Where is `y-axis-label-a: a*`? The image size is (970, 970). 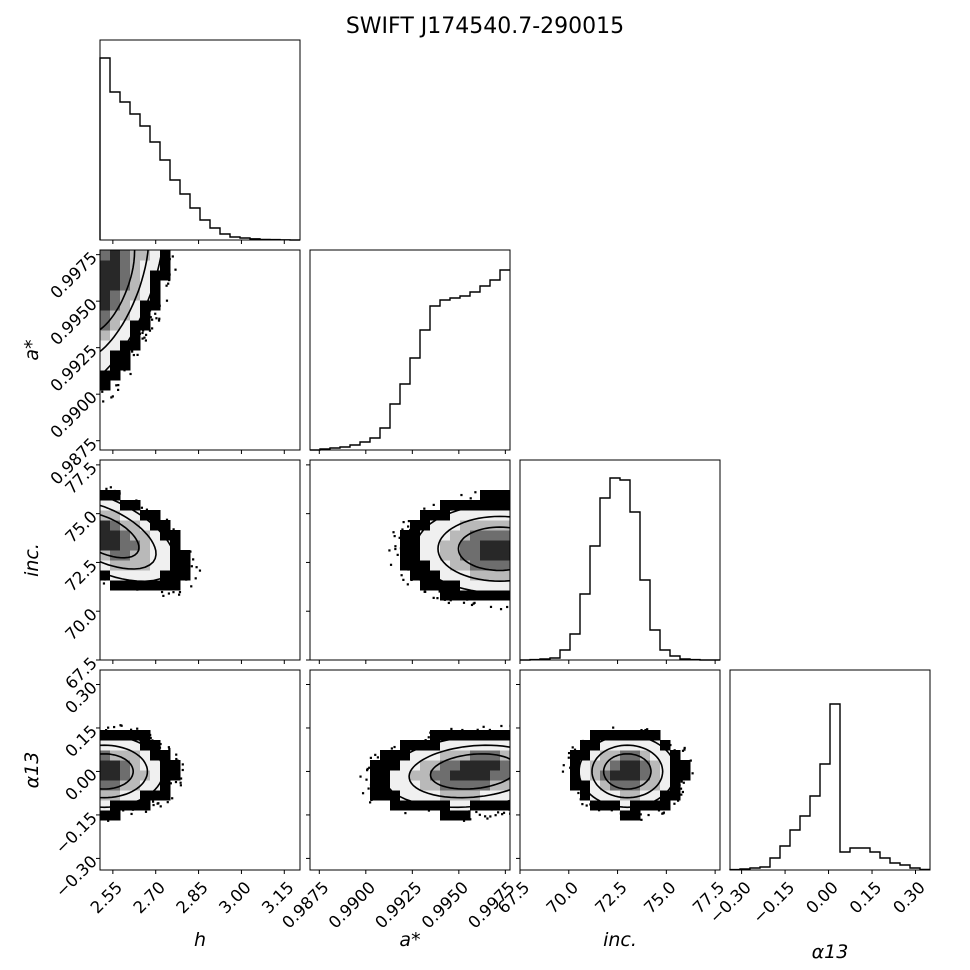
y-axis-label-a: a* is located at coordinates (32, 349).